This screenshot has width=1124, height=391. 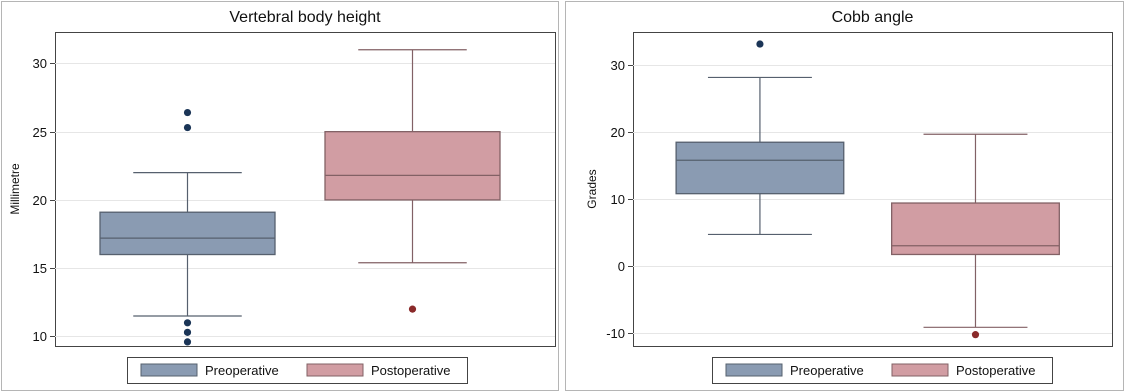 What do you see at coordinates (873, 17) in the screenshot?
I see `chart-title: Cobb angle` at bounding box center [873, 17].